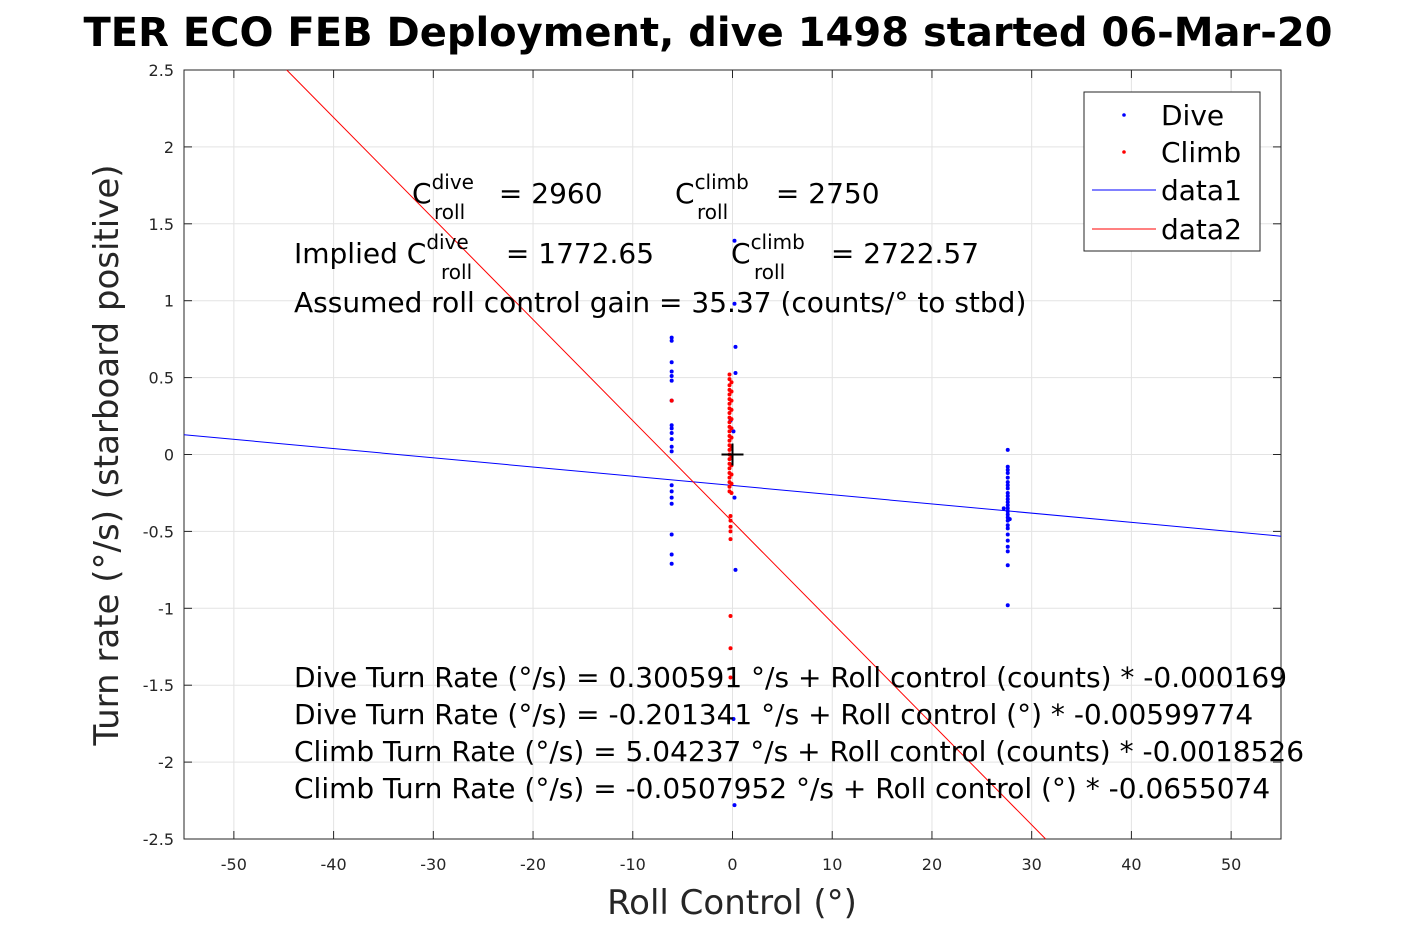 This screenshot has height=945, width=1417. Describe the element at coordinates (533, 864) in the screenshot. I see `x-tick-label: -20` at that location.